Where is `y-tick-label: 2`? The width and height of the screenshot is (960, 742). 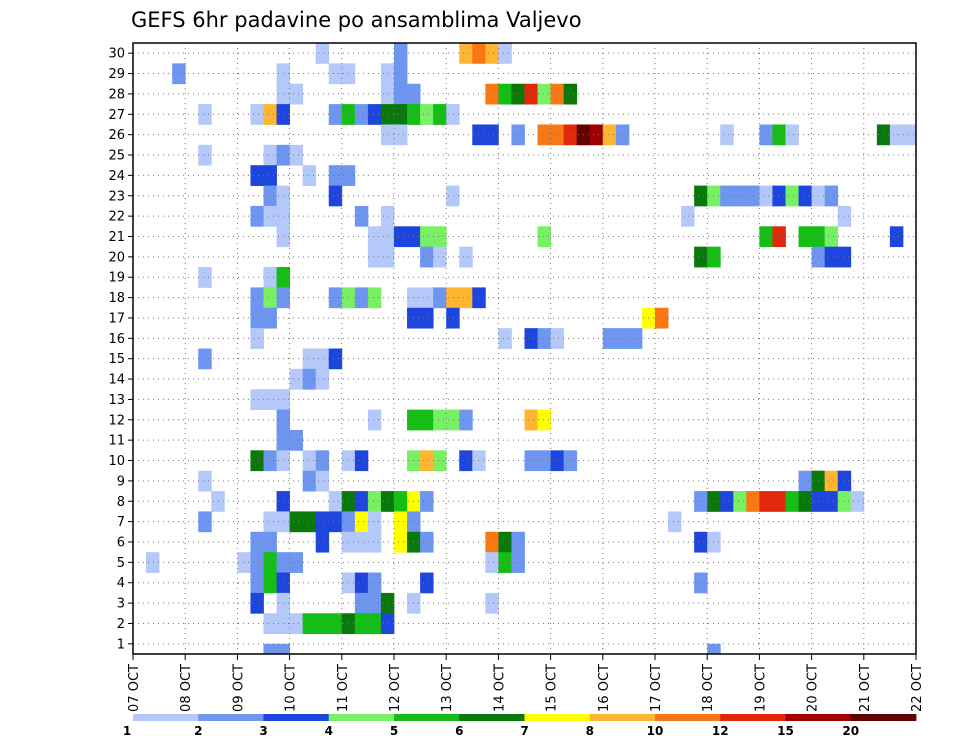 y-tick-label: 2 is located at coordinates (121, 624).